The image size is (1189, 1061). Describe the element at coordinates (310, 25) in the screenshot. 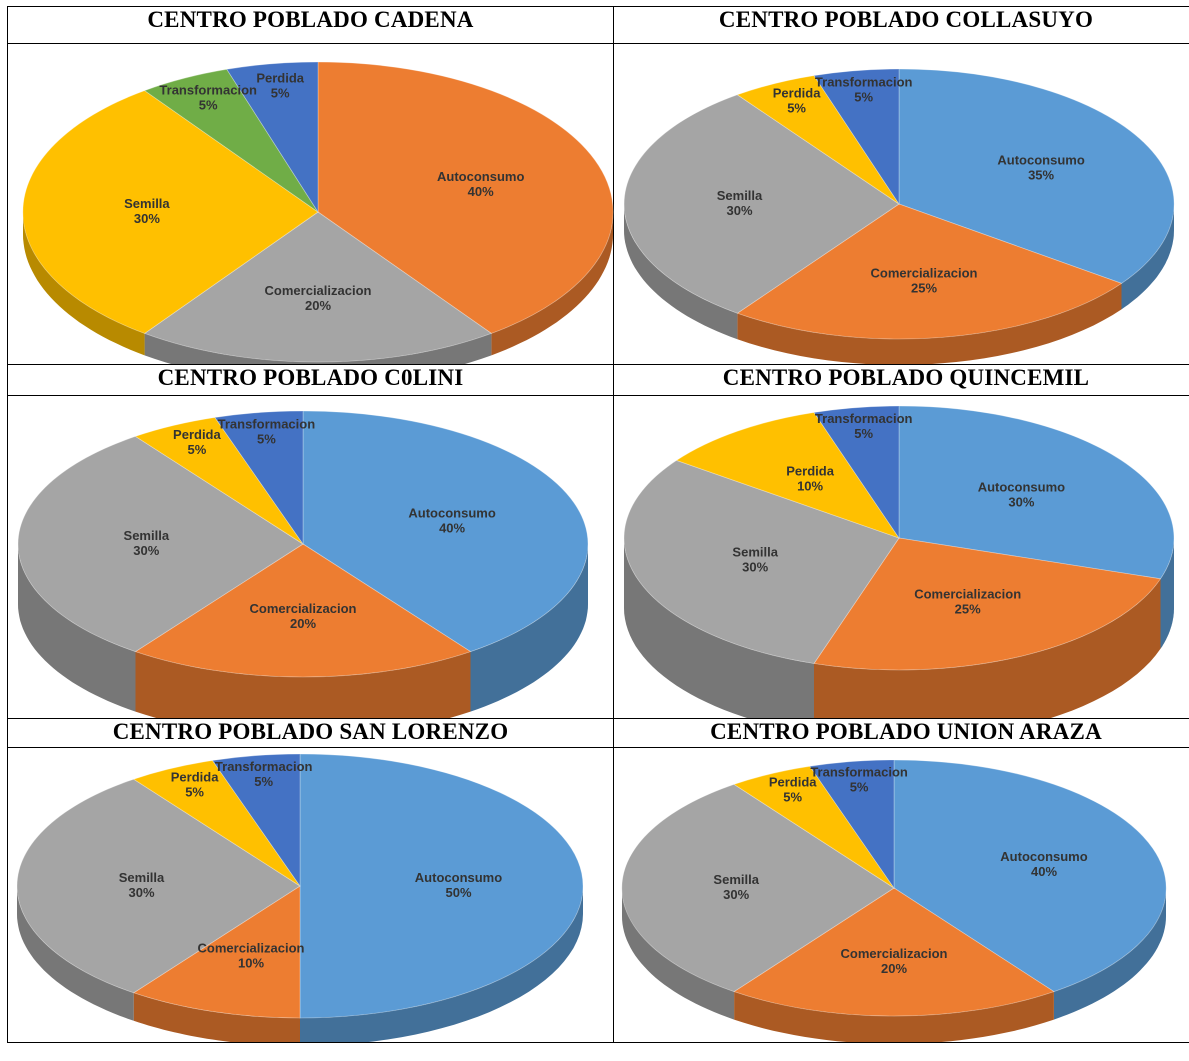

I see `chart-title: CENTRO POBLADO CADENA` at that location.